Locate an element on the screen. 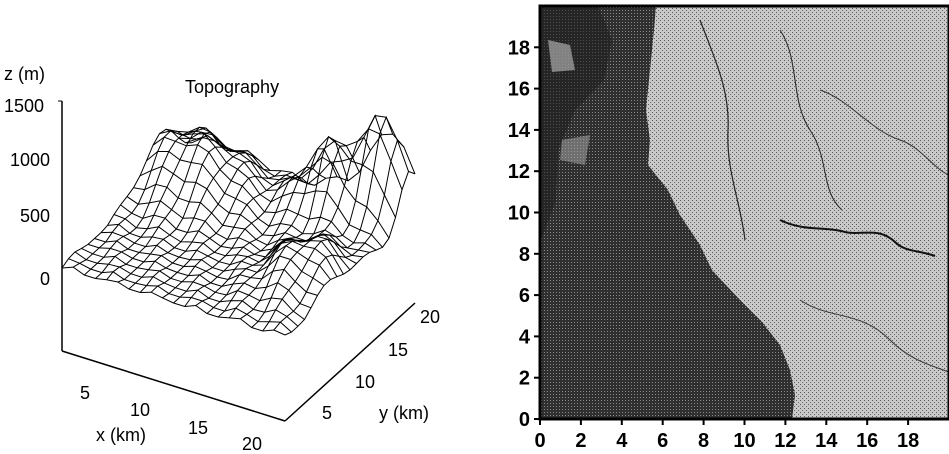 Image resolution: width=949 pixels, height=454 pixels. map-y-tick-label: 0 is located at coordinates (524, 420).